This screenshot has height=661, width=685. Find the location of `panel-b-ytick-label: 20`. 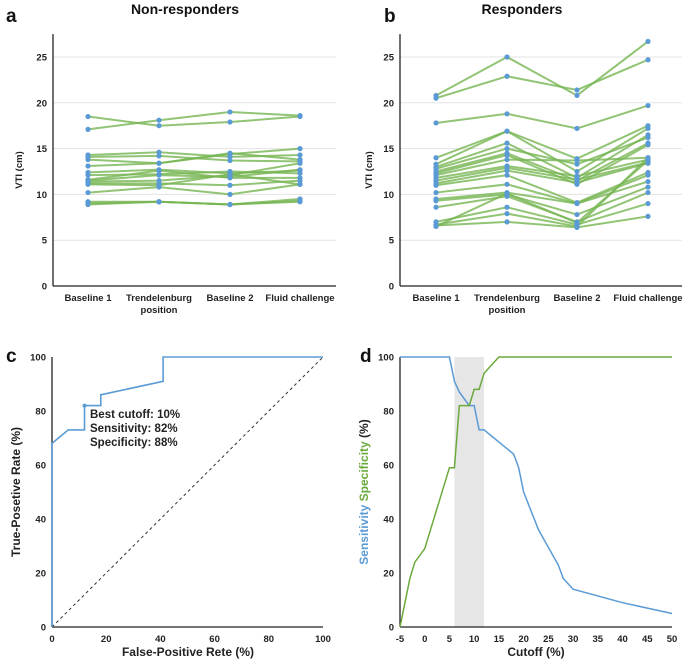

panel-b-ytick-label: 20 is located at coordinates (388, 103).